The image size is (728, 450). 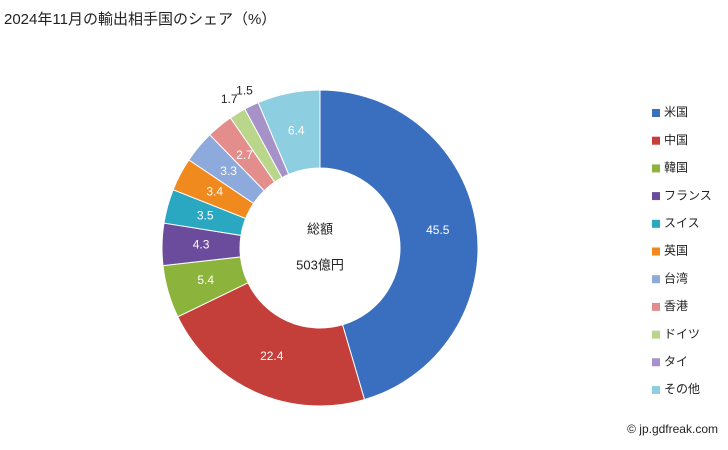 I want to click on data-label: 3.4, so click(x=214, y=192).